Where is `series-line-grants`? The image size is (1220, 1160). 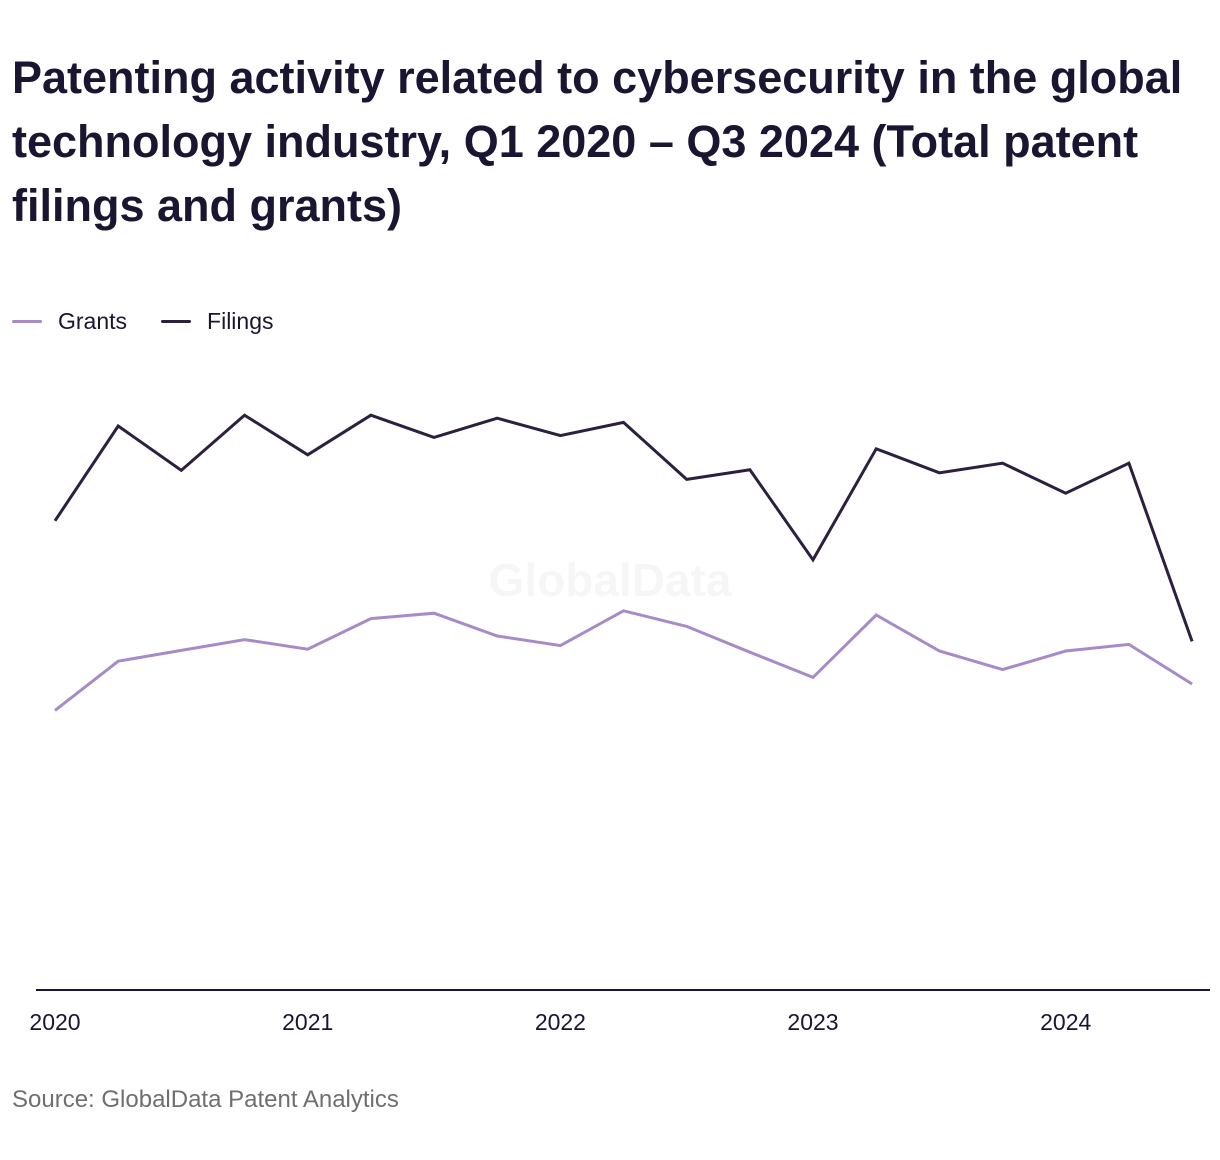
series-line-grants is located at coordinates (623, 660).